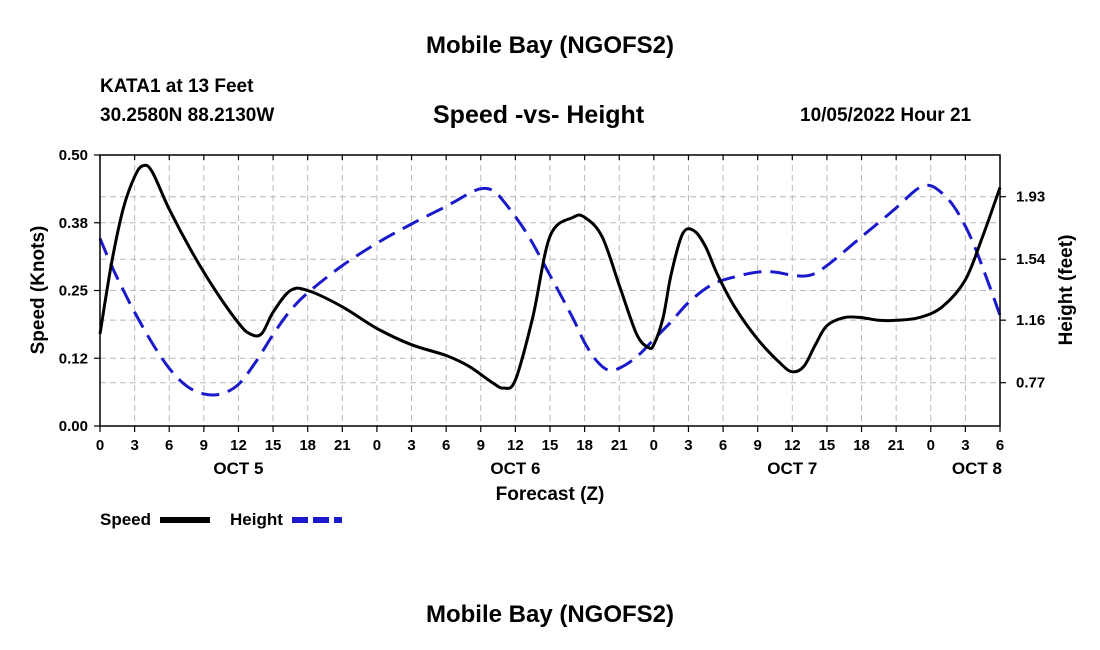 Image resolution: width=1100 pixels, height=650 pixels. Describe the element at coordinates (221, 519) in the screenshot. I see `legend: Speed Height` at that location.